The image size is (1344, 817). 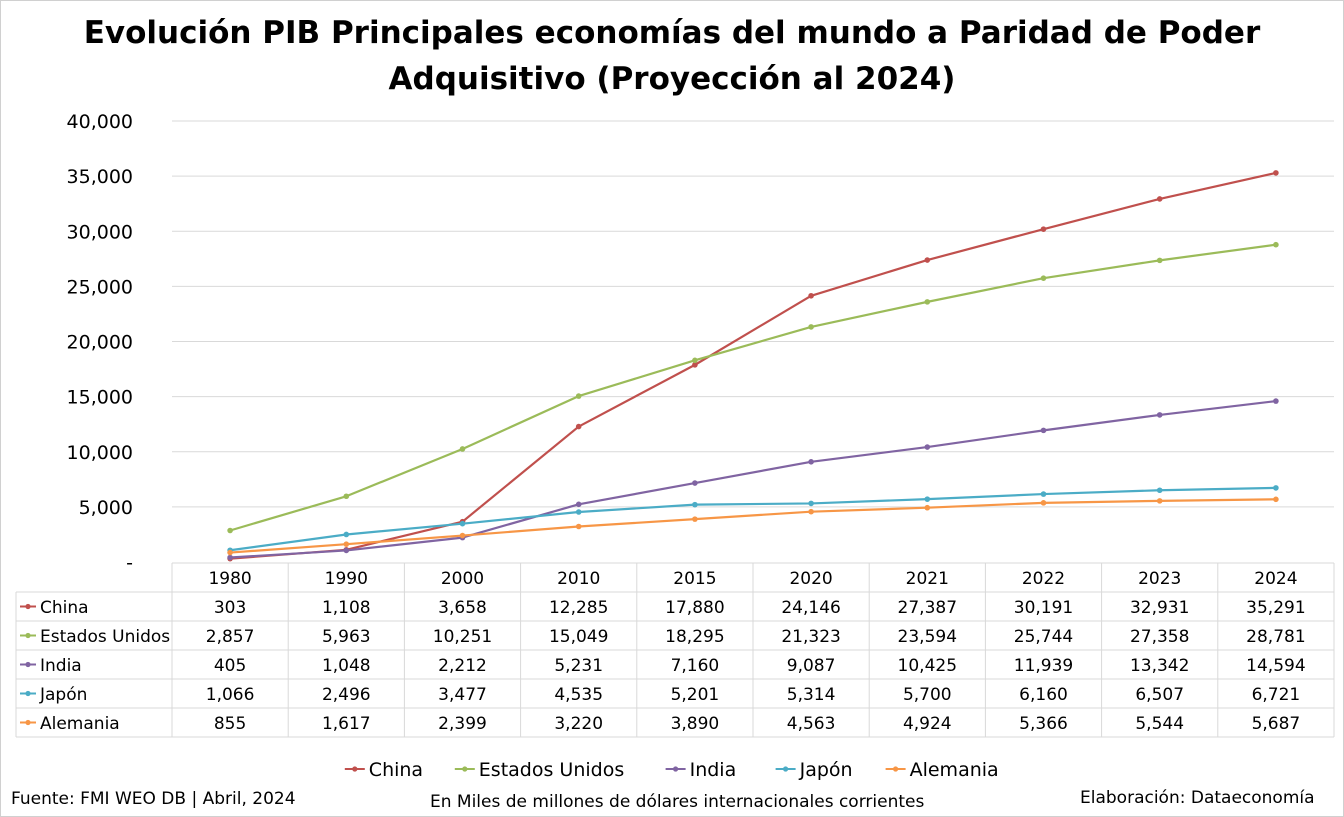 What do you see at coordinates (346, 724) in the screenshot?
I see `data-table-cell: 1,617` at bounding box center [346, 724].